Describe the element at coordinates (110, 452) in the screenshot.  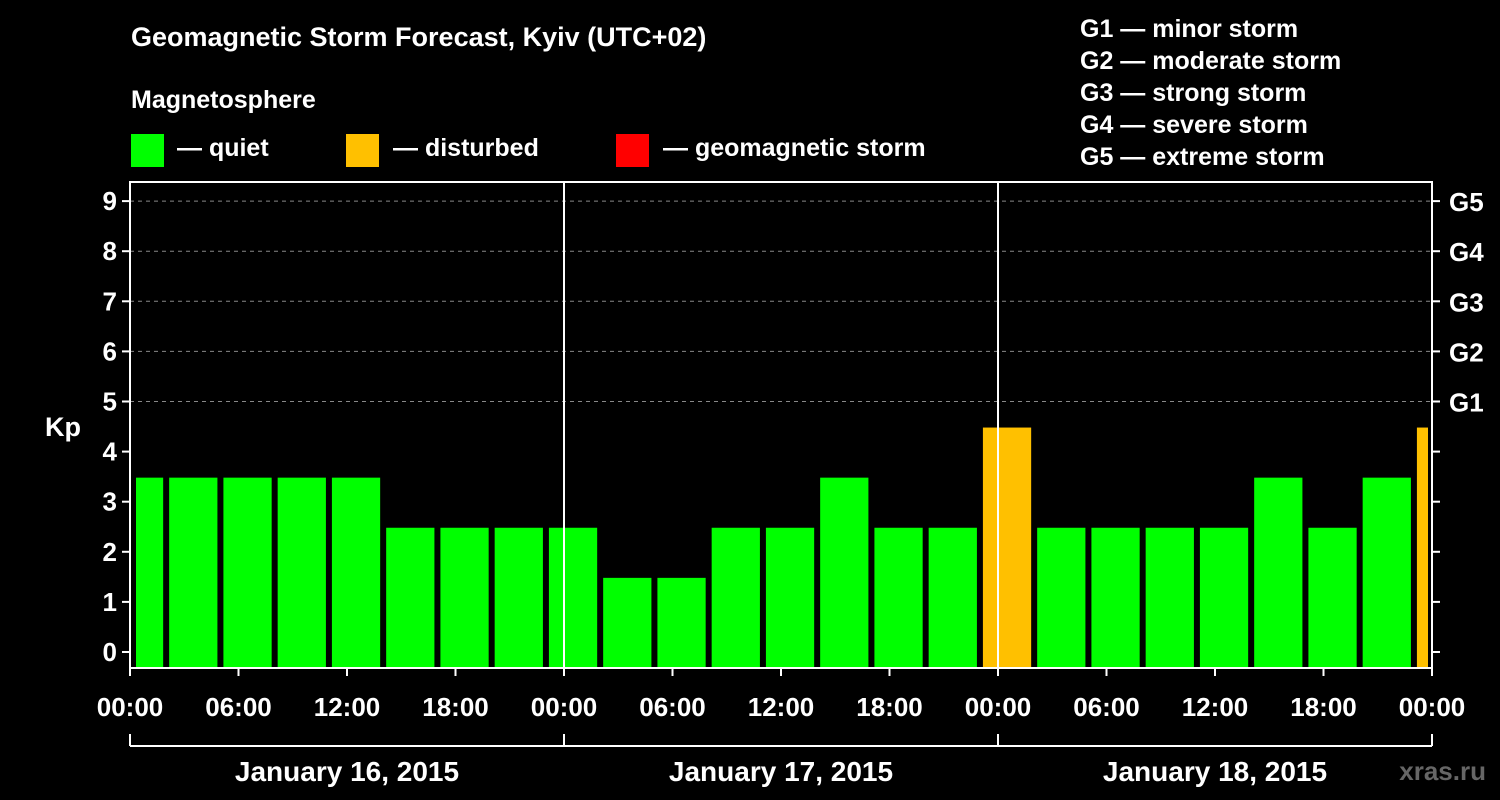
I see `y-tick-label: 4` at that location.